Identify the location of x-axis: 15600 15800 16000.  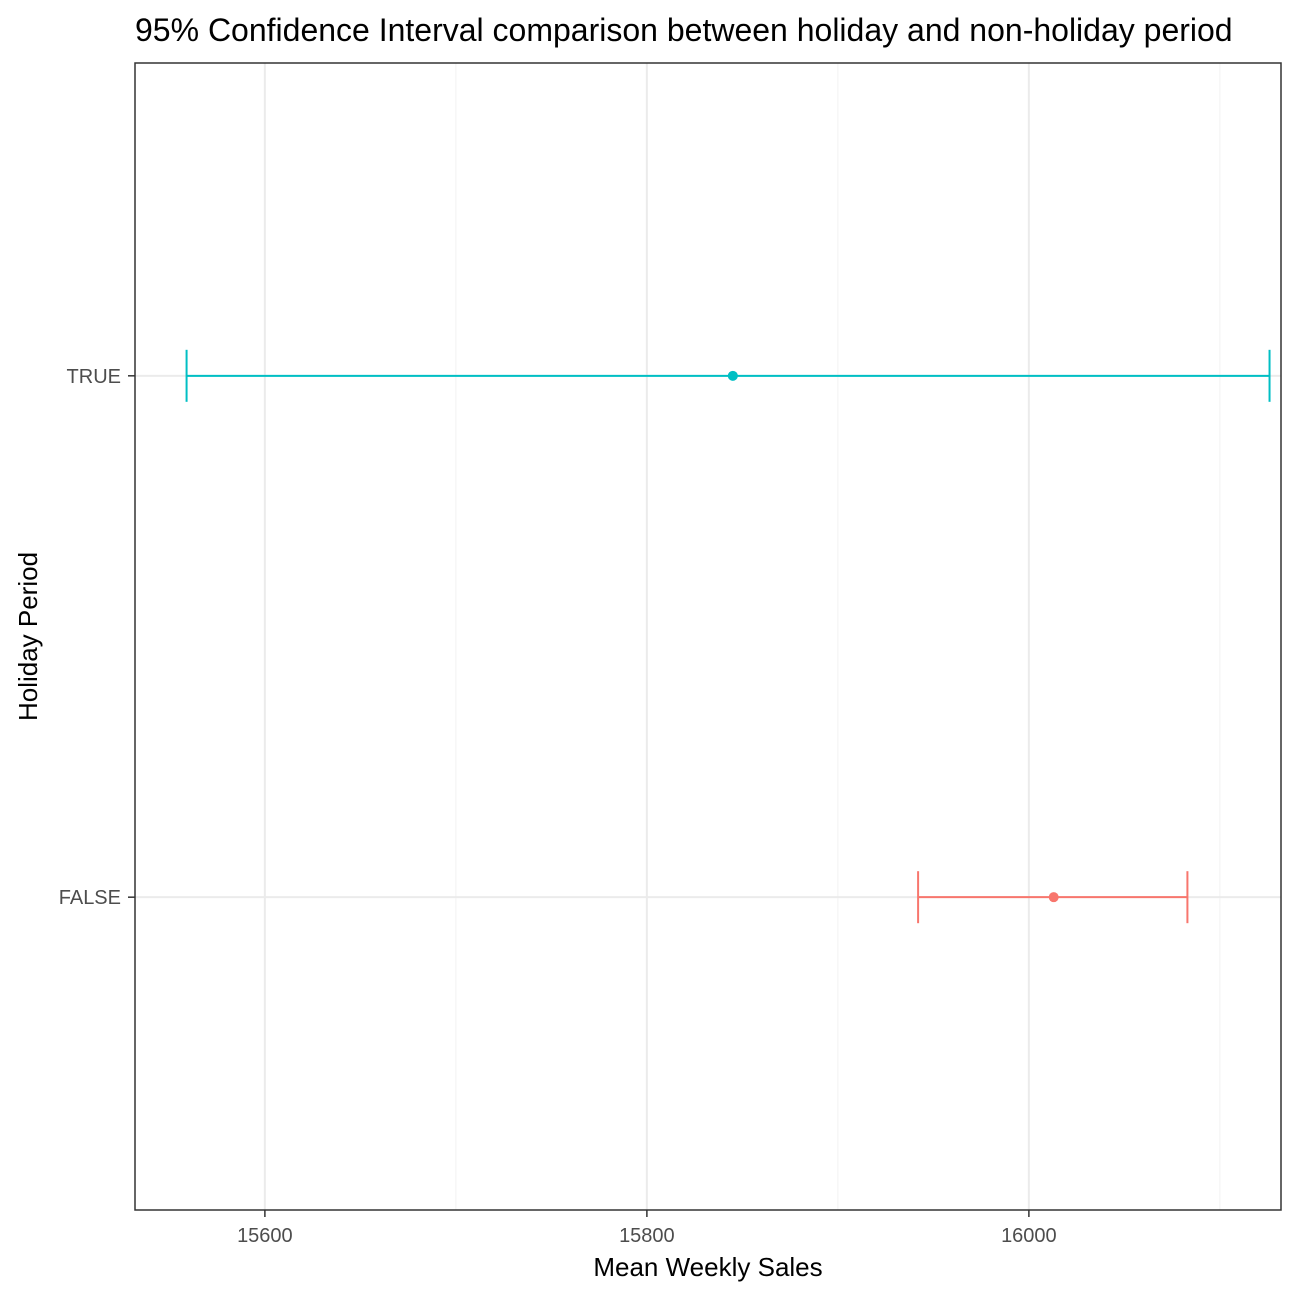
(647, 1228).